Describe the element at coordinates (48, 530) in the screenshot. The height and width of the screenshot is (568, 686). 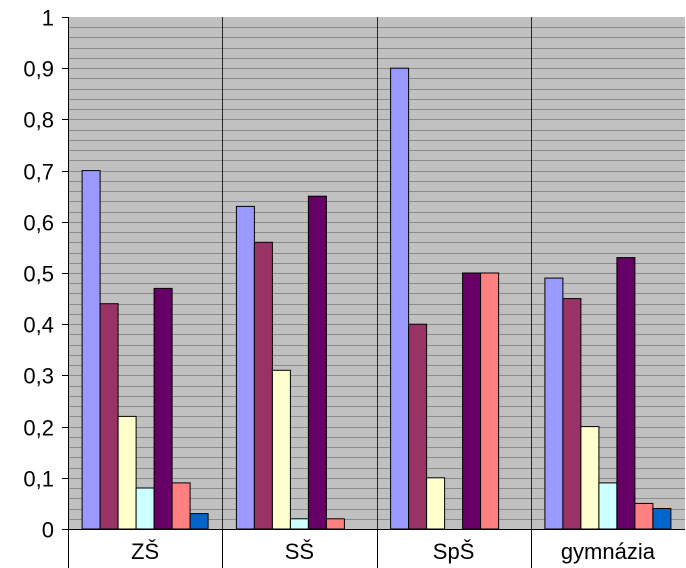
I see `y-tick-label: 0` at that location.